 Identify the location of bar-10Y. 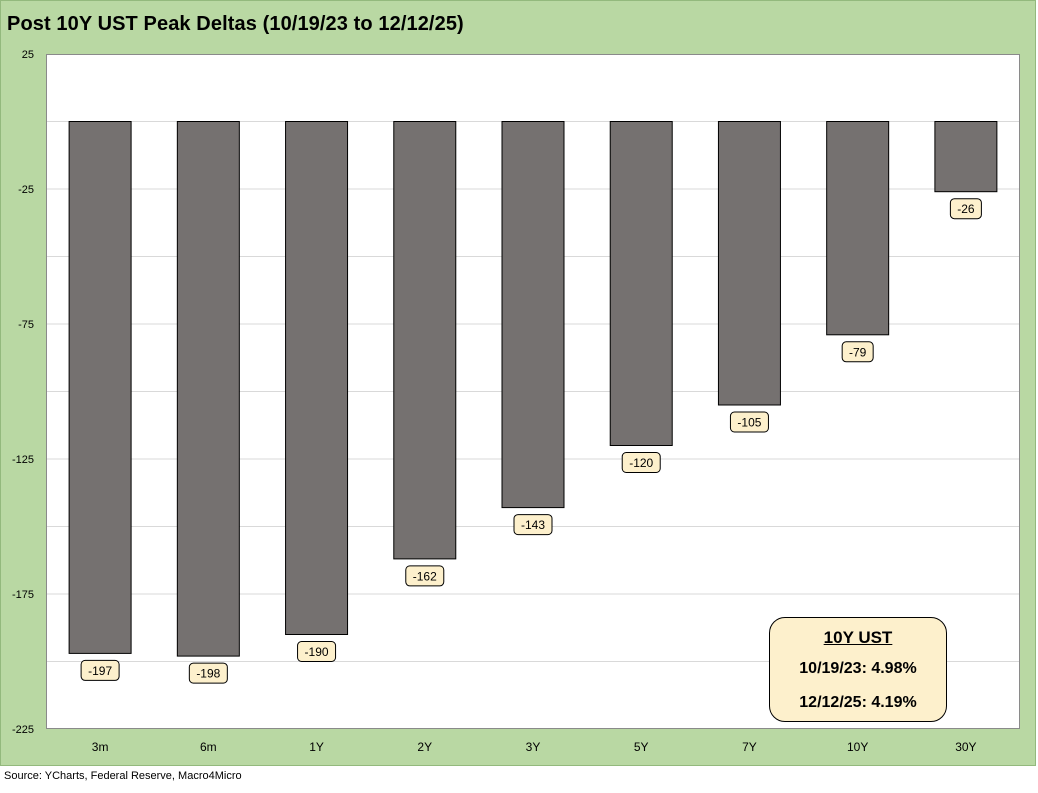
(858, 228).